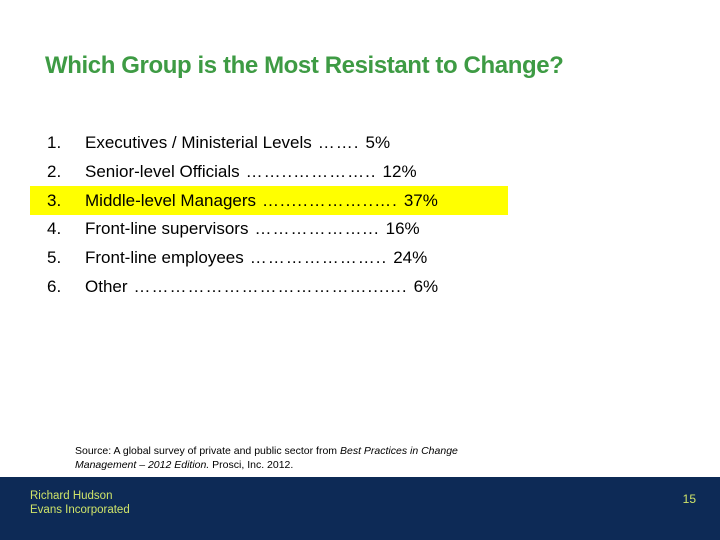  I want to click on list-item: 6. Other …………………………………....... 6%, so click(269, 286).